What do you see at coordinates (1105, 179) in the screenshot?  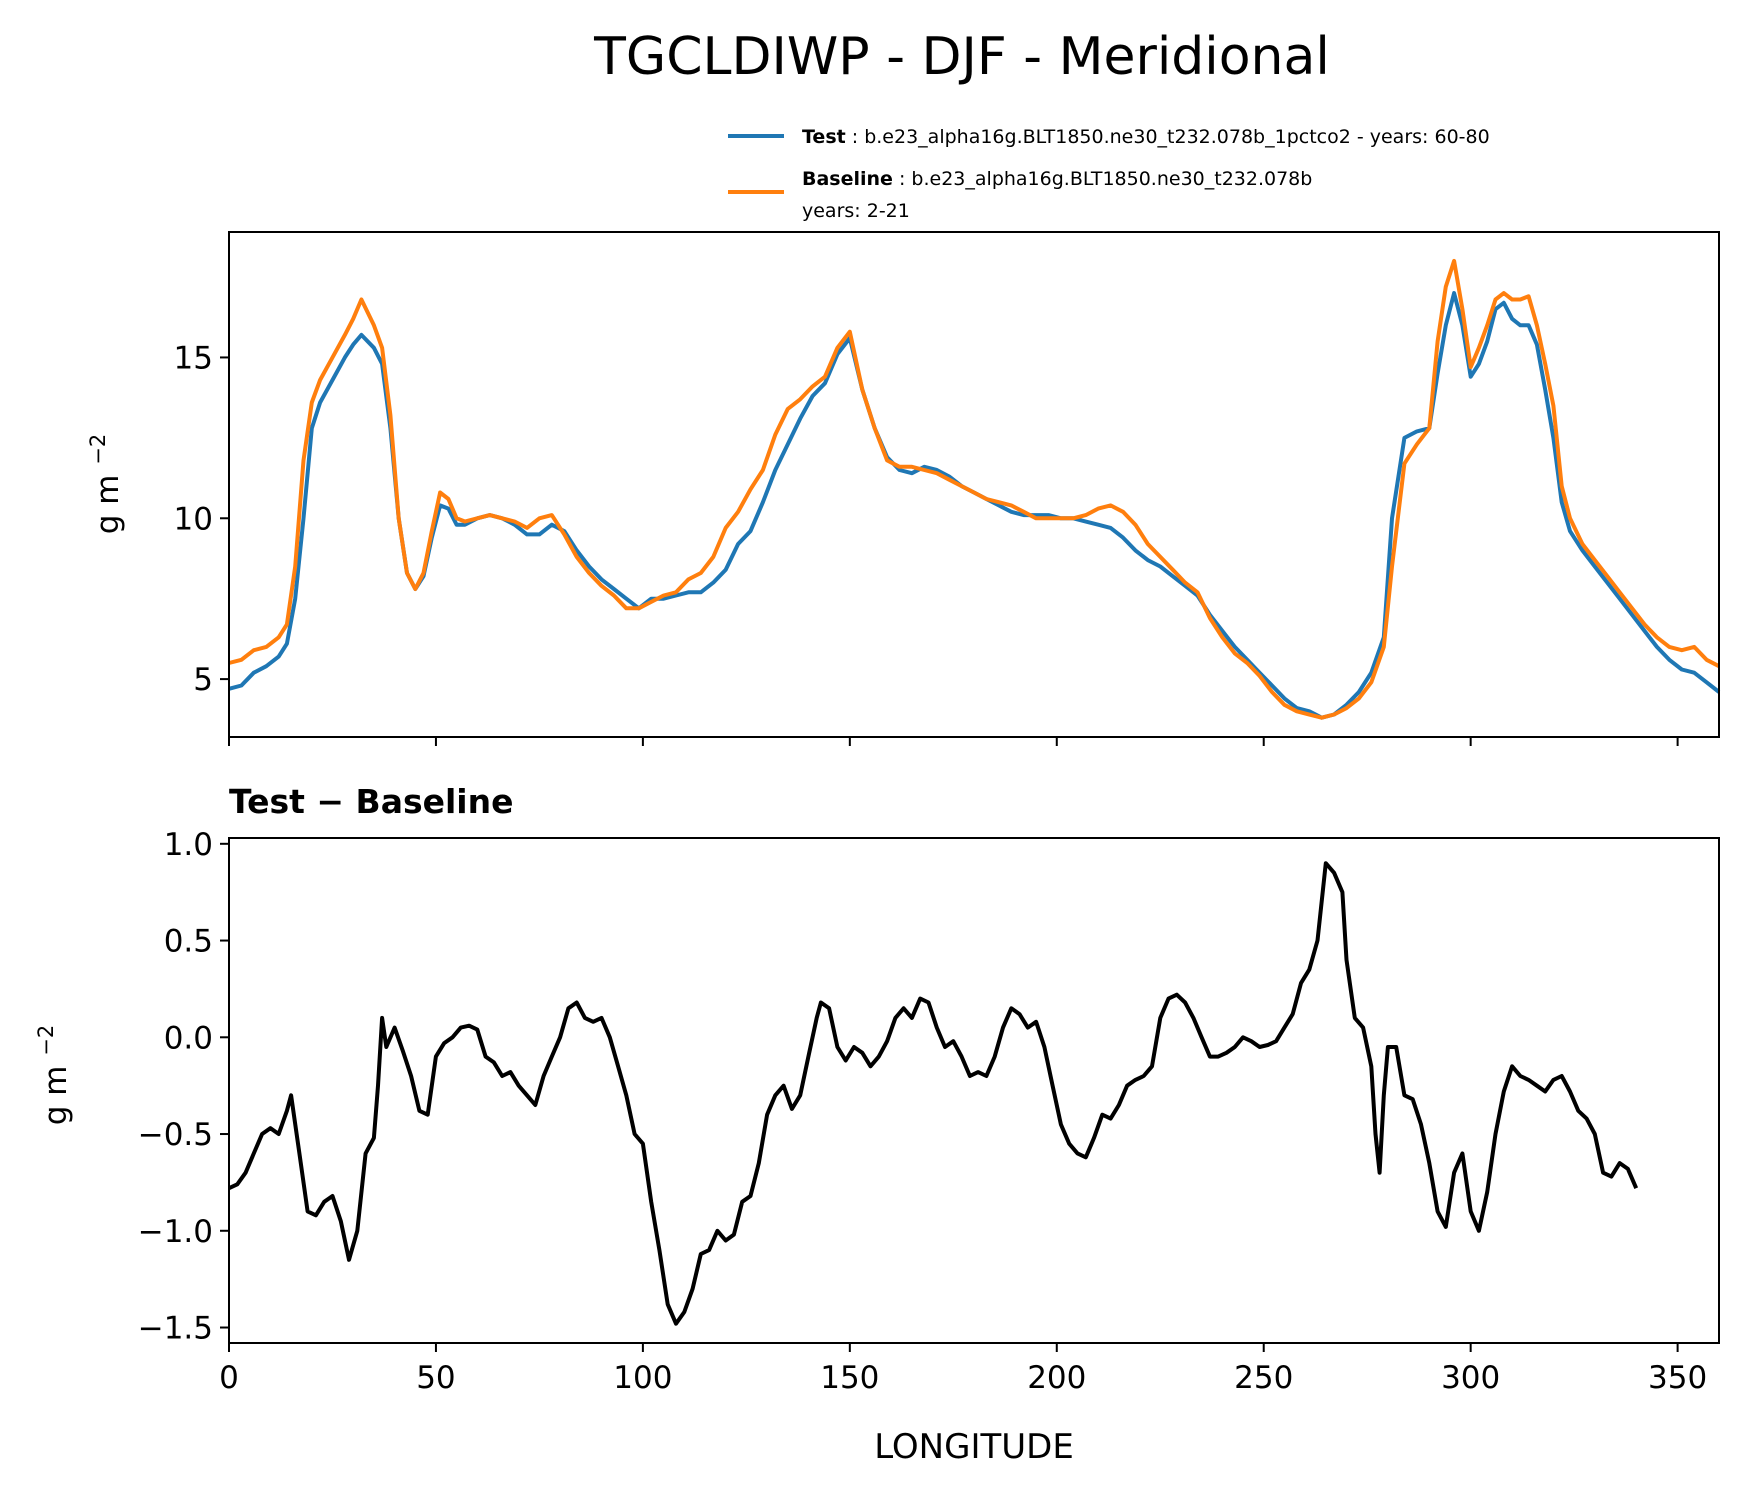 I see `legend-baseline-desc: : b.e23_alpha16g.BLT1850.ne30_t232.078b` at bounding box center [1105, 179].